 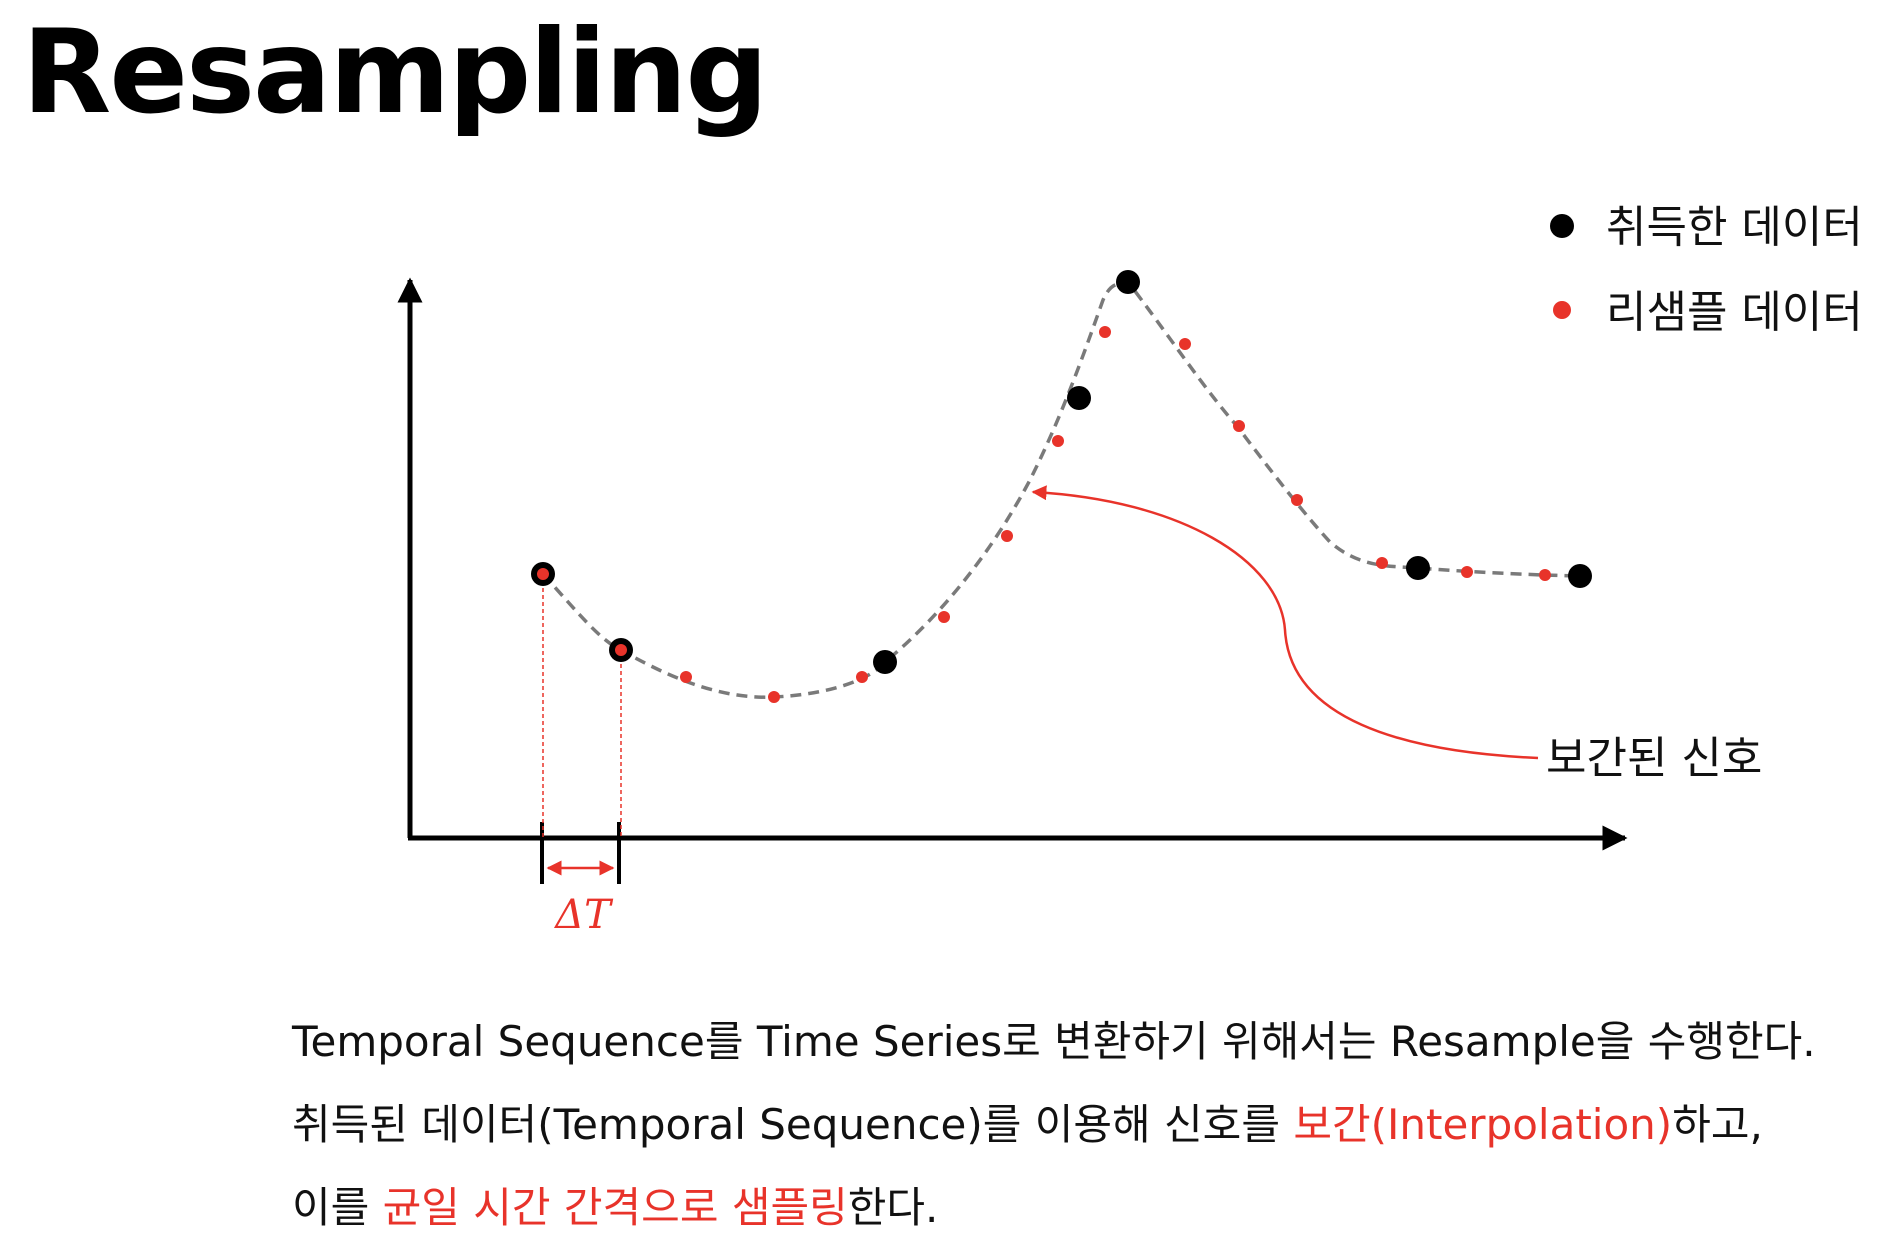 What do you see at coordinates (337, 1207) in the screenshot?
I see `description-text: 이를` at bounding box center [337, 1207].